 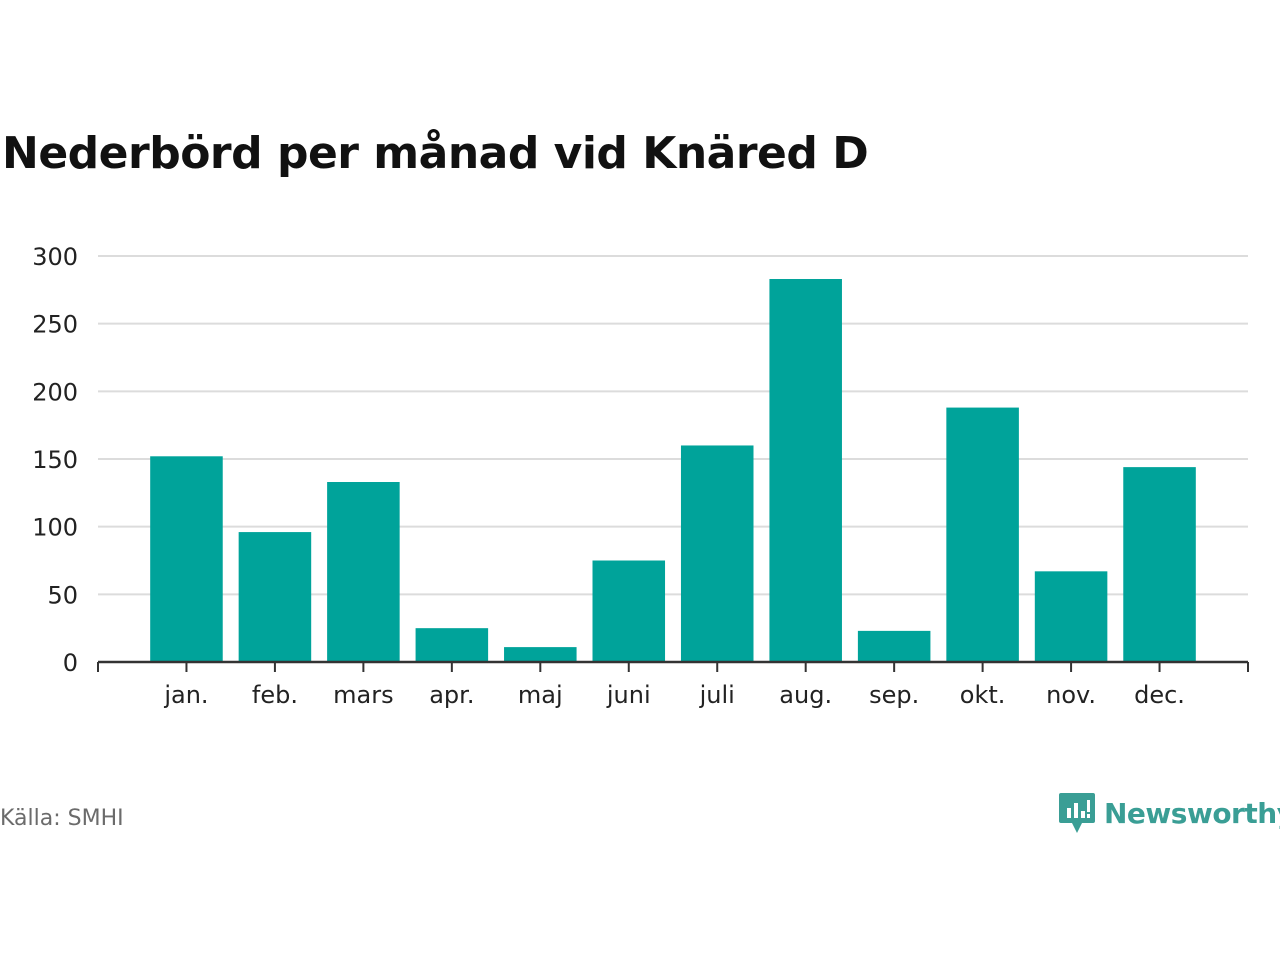 What do you see at coordinates (540, 695) in the screenshot?
I see `x-tick-label: maj` at bounding box center [540, 695].